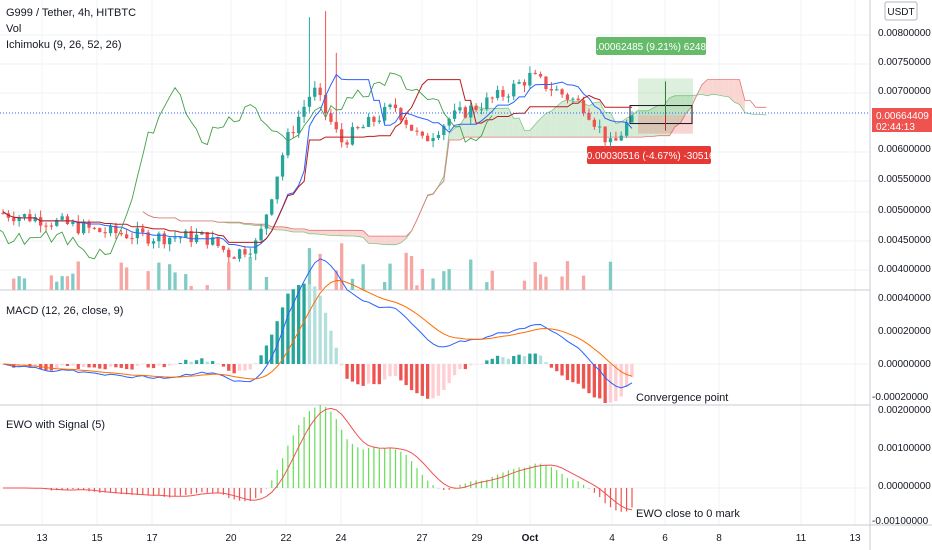 The width and height of the screenshot is (932, 550). I want to click on currency-badge: USDT, so click(901, 11).